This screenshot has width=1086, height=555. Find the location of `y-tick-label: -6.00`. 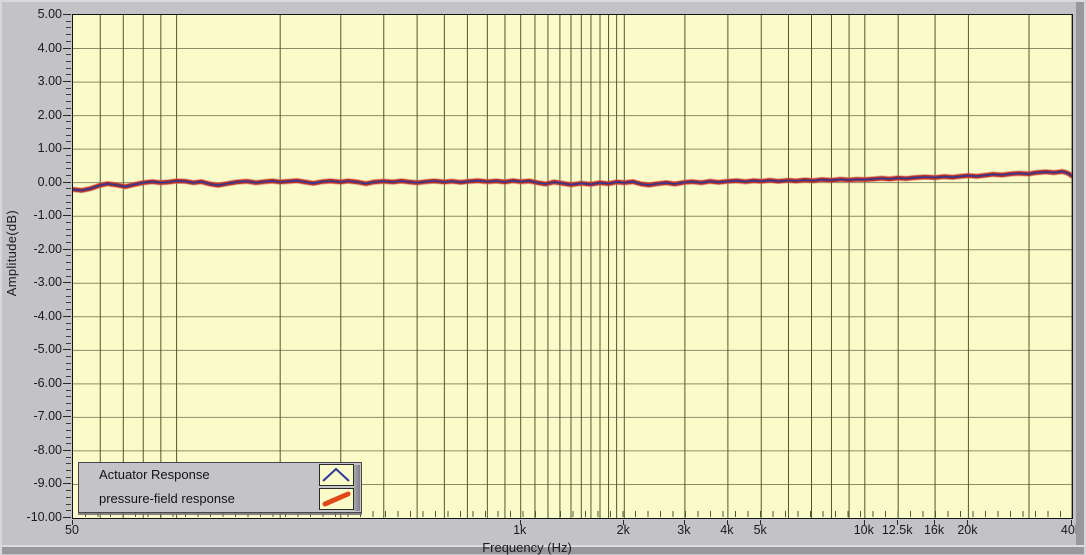

y-tick-label: -6.00 is located at coordinates (48, 382).